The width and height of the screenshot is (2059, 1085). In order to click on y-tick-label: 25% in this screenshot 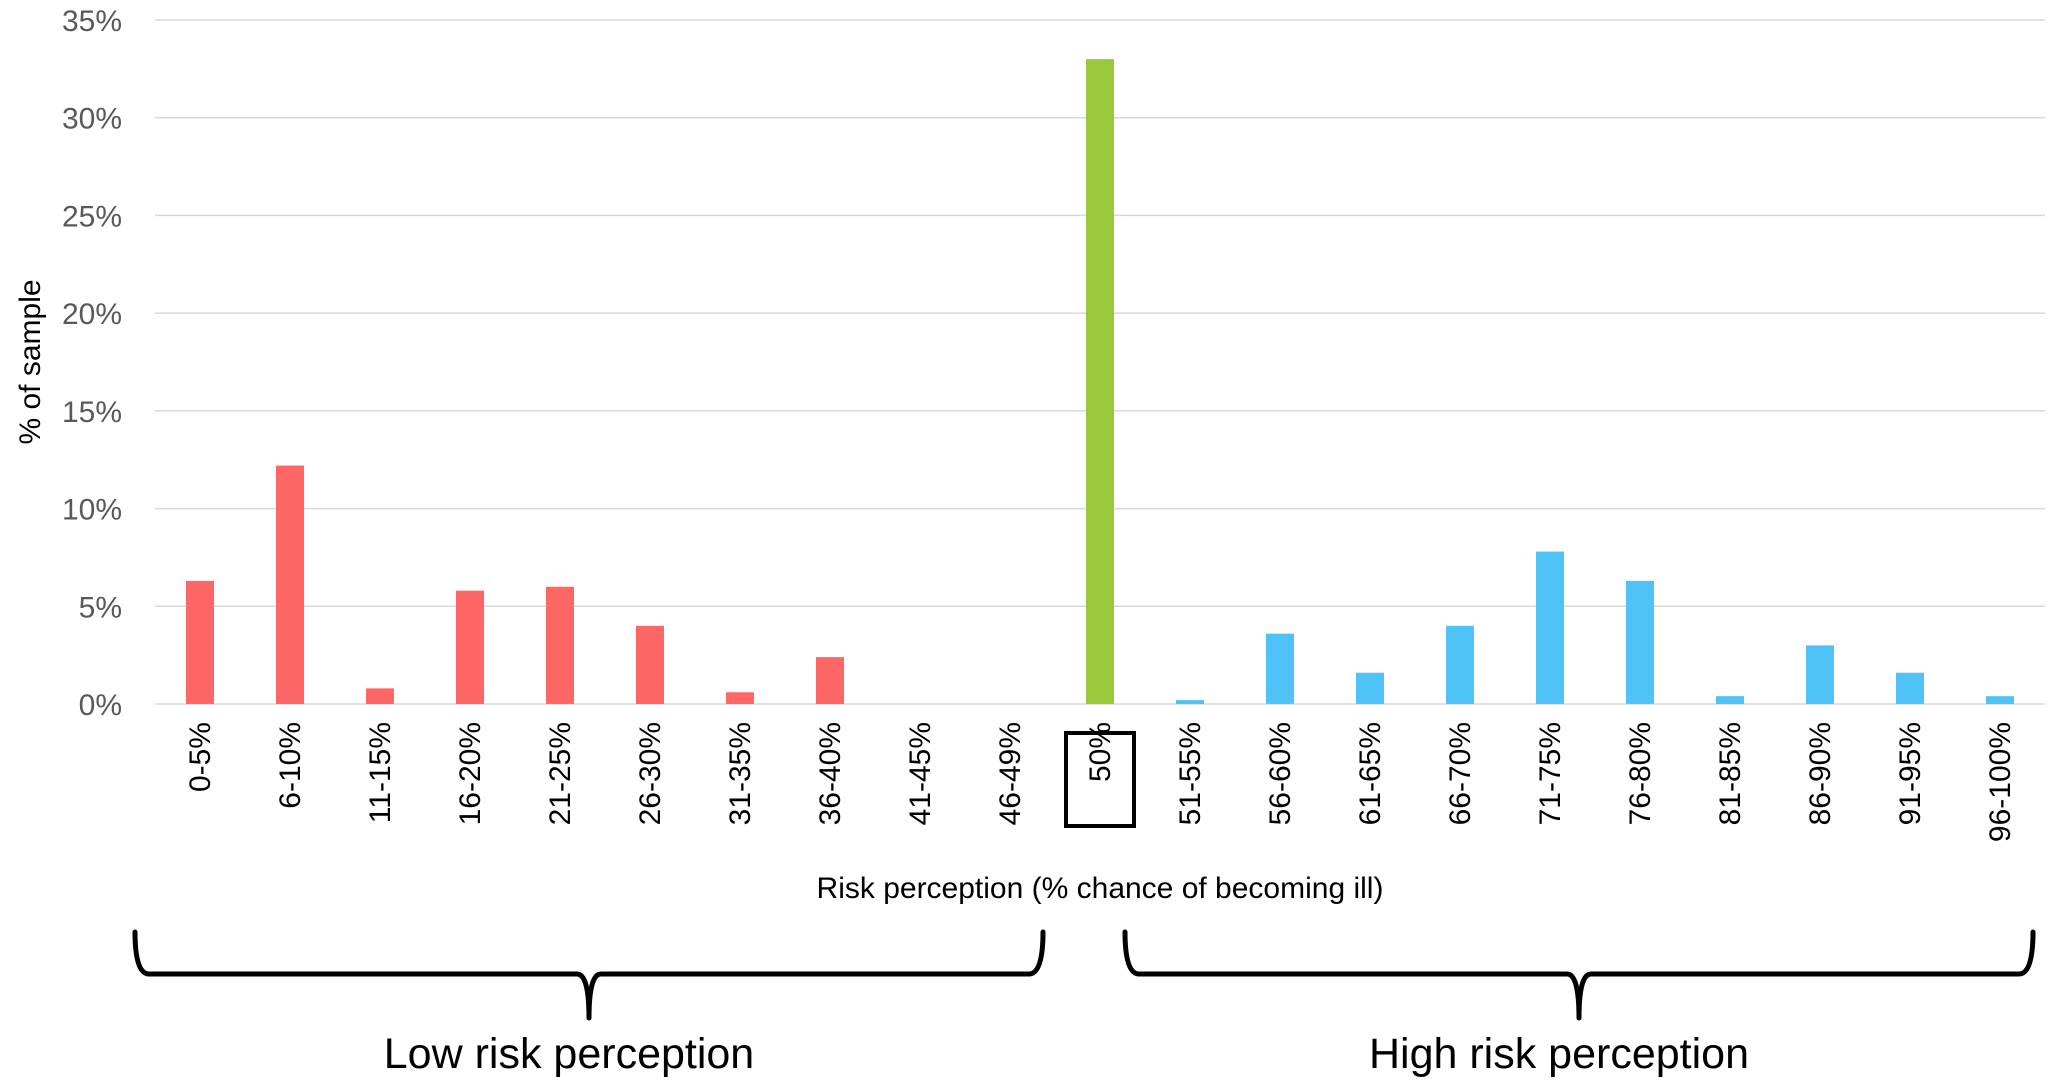, I will do `click(92, 216)`.